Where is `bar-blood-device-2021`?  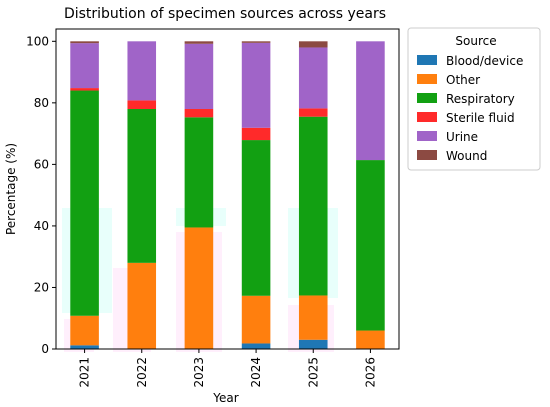 bar-blood-device-2021 is located at coordinates (84, 347).